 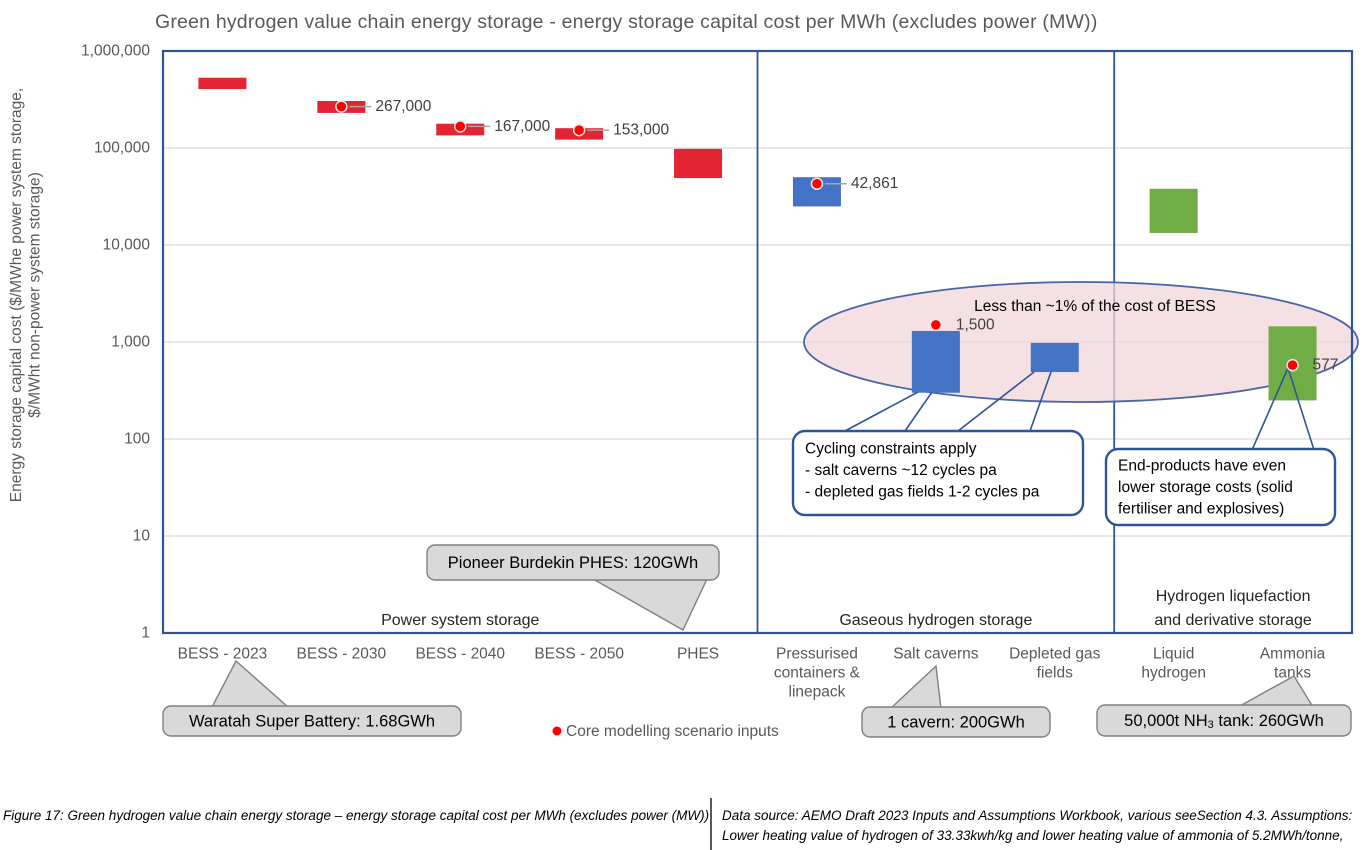 What do you see at coordinates (1173, 654) in the screenshot?
I see `x-label-liquid-hydrogen: Liquid` at bounding box center [1173, 654].